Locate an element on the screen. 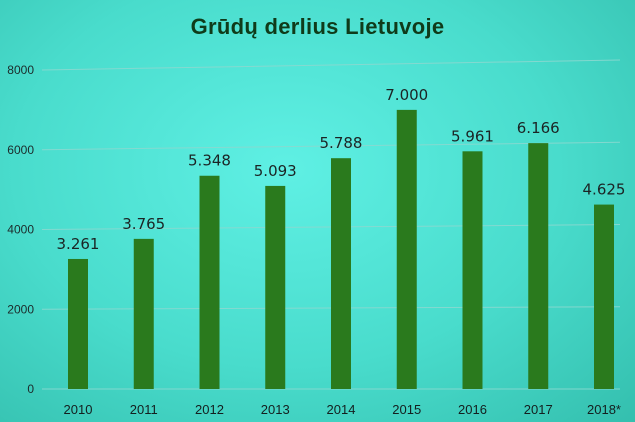 The image size is (635, 422). bar-2011 is located at coordinates (143, 313).